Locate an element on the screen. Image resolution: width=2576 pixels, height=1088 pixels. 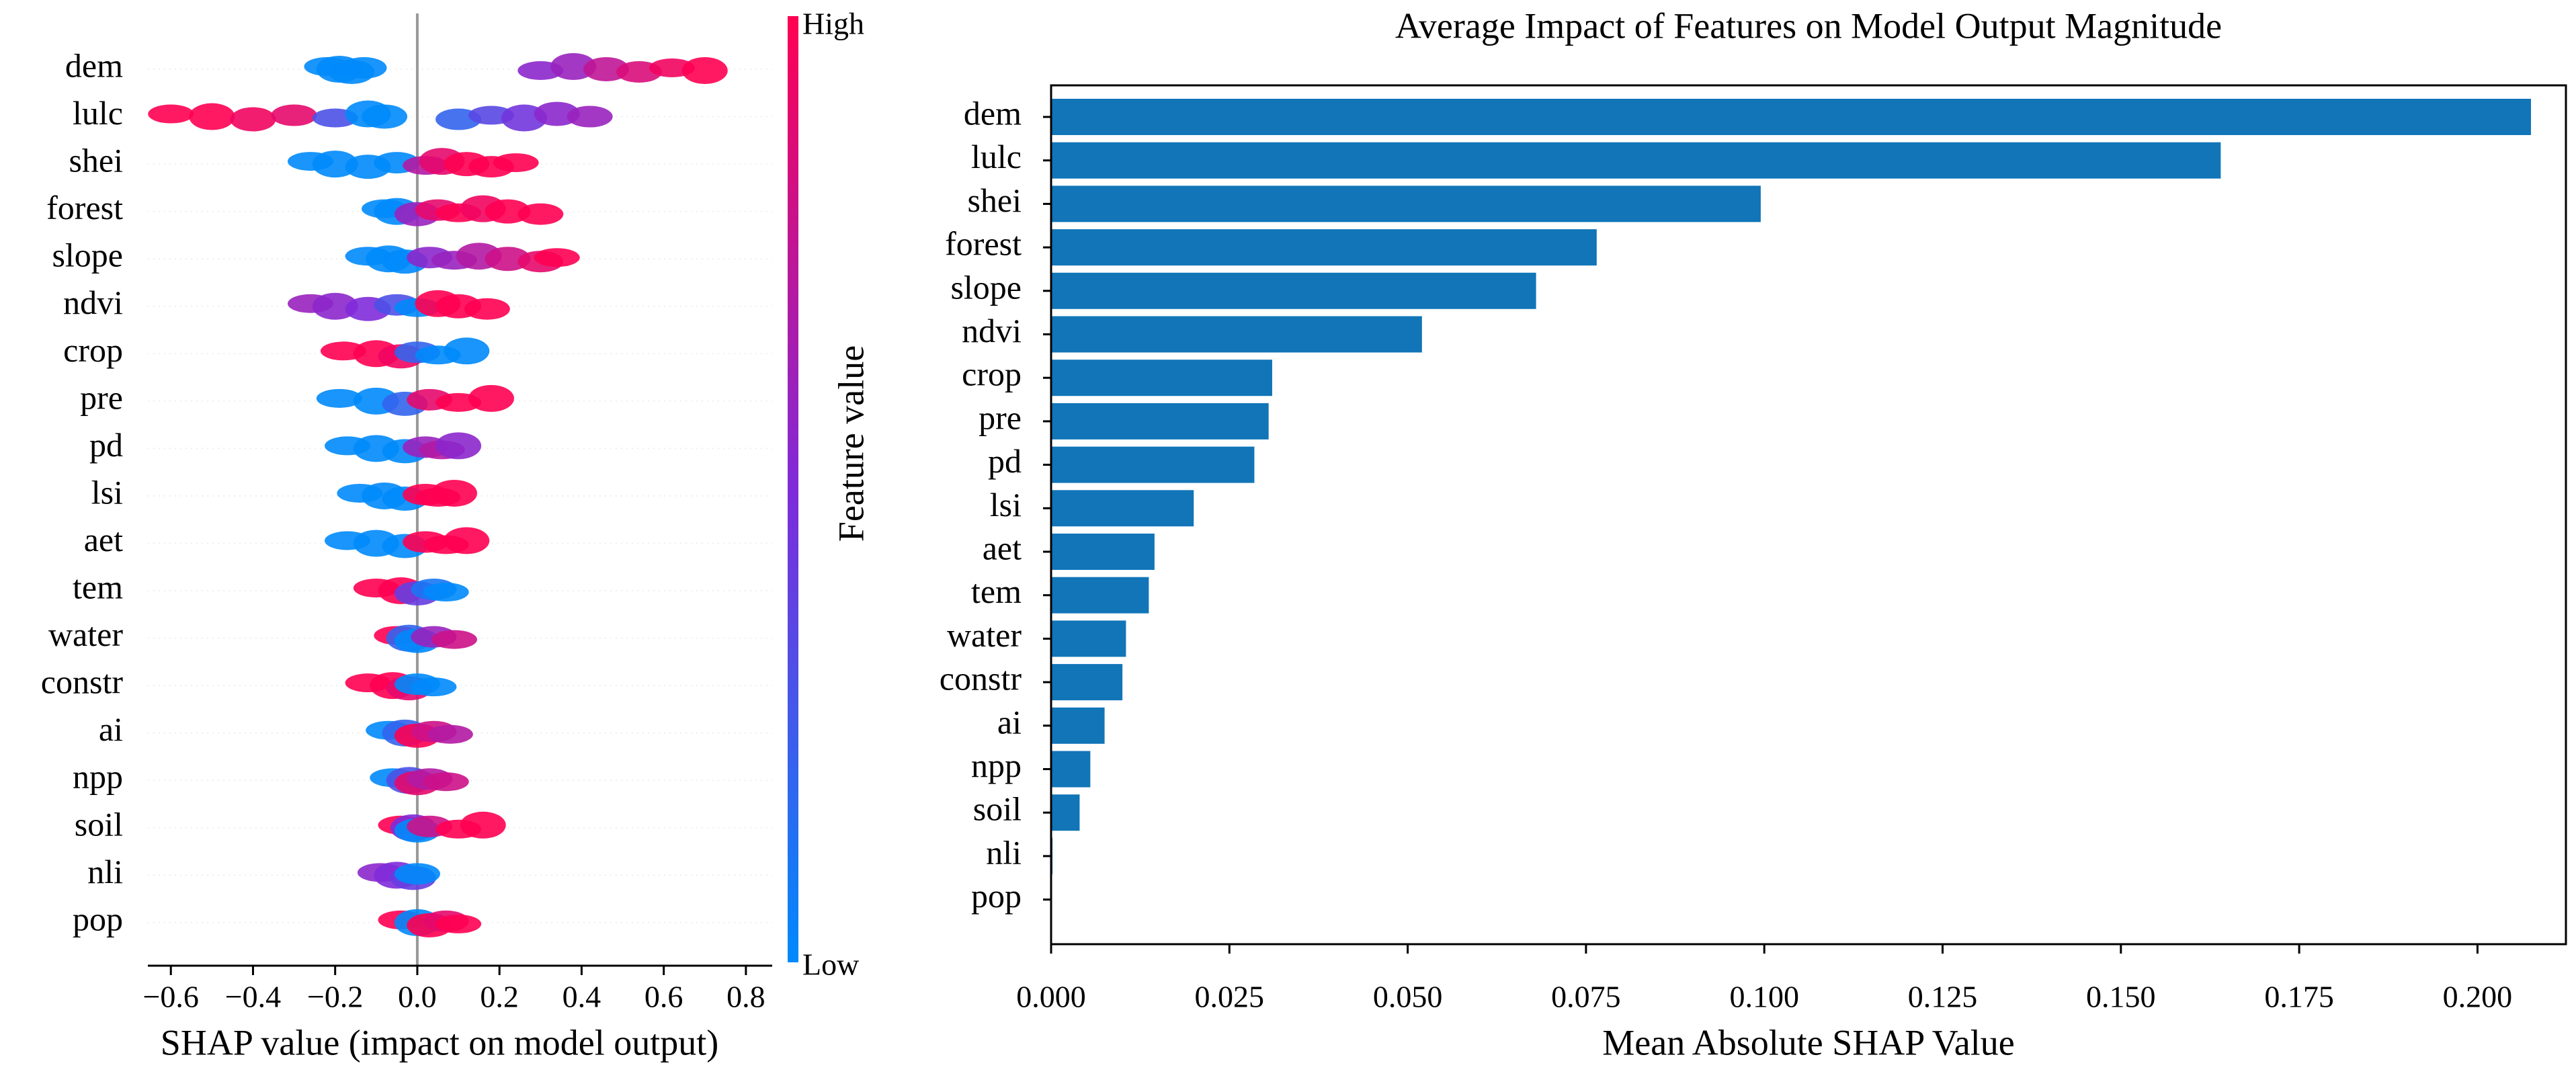
y-tick-label: constr is located at coordinates (981, 679).